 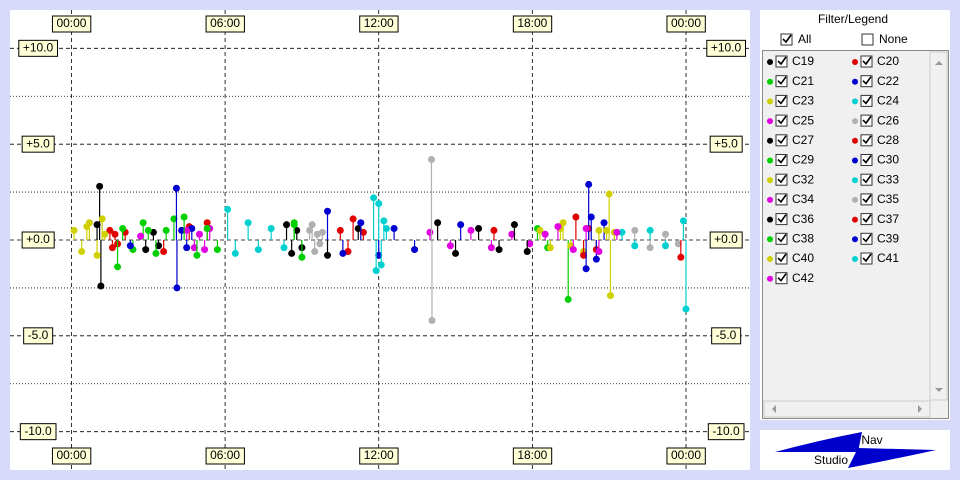 What do you see at coordinates (803, 278) in the screenshot?
I see `legend-label: C42` at bounding box center [803, 278].